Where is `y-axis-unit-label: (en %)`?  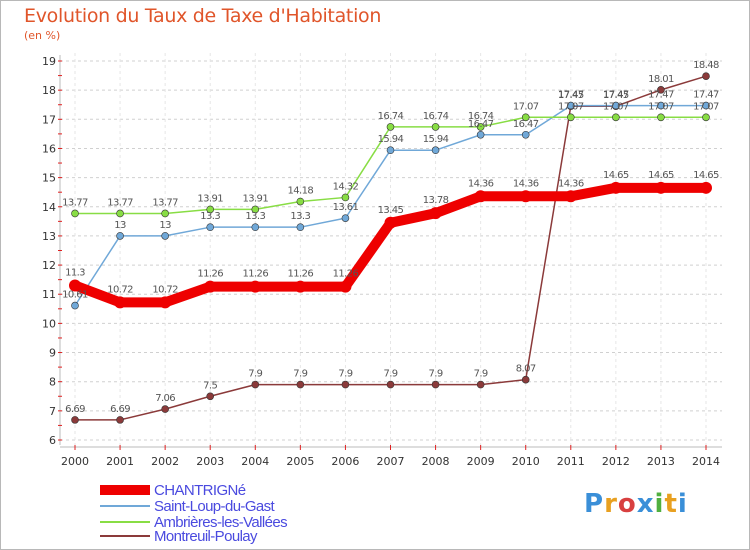 y-axis-unit-label: (en %) is located at coordinates (42, 35).